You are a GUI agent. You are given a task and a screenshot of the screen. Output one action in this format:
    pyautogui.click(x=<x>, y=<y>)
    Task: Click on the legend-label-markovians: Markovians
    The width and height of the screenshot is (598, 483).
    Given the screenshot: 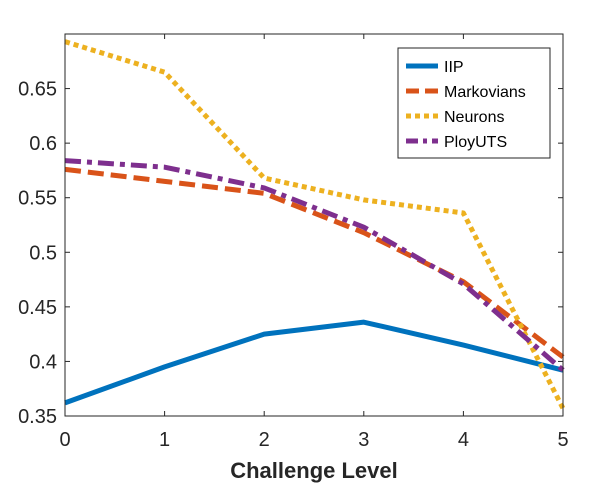 What is the action you would take?
    pyautogui.click(x=485, y=92)
    